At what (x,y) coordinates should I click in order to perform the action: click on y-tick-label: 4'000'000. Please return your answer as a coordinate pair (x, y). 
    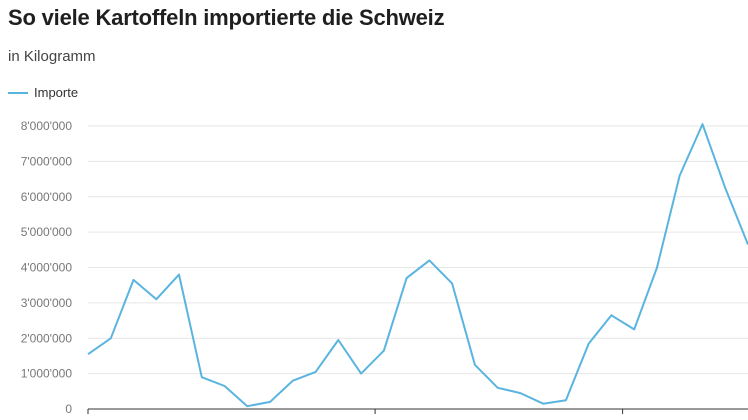
    Looking at the image, I should click on (47, 268).